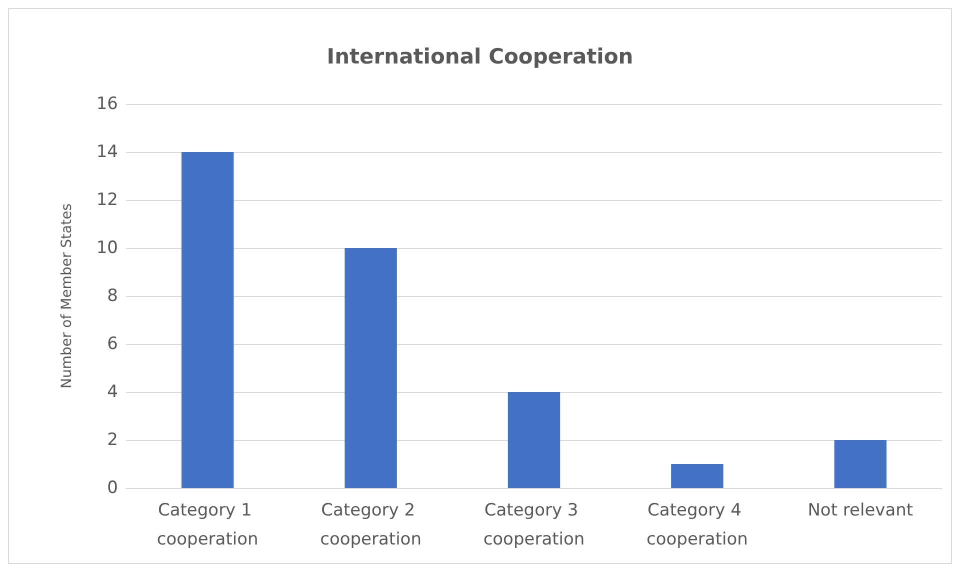  I want to click on y-tick-label: 12, so click(107, 200).